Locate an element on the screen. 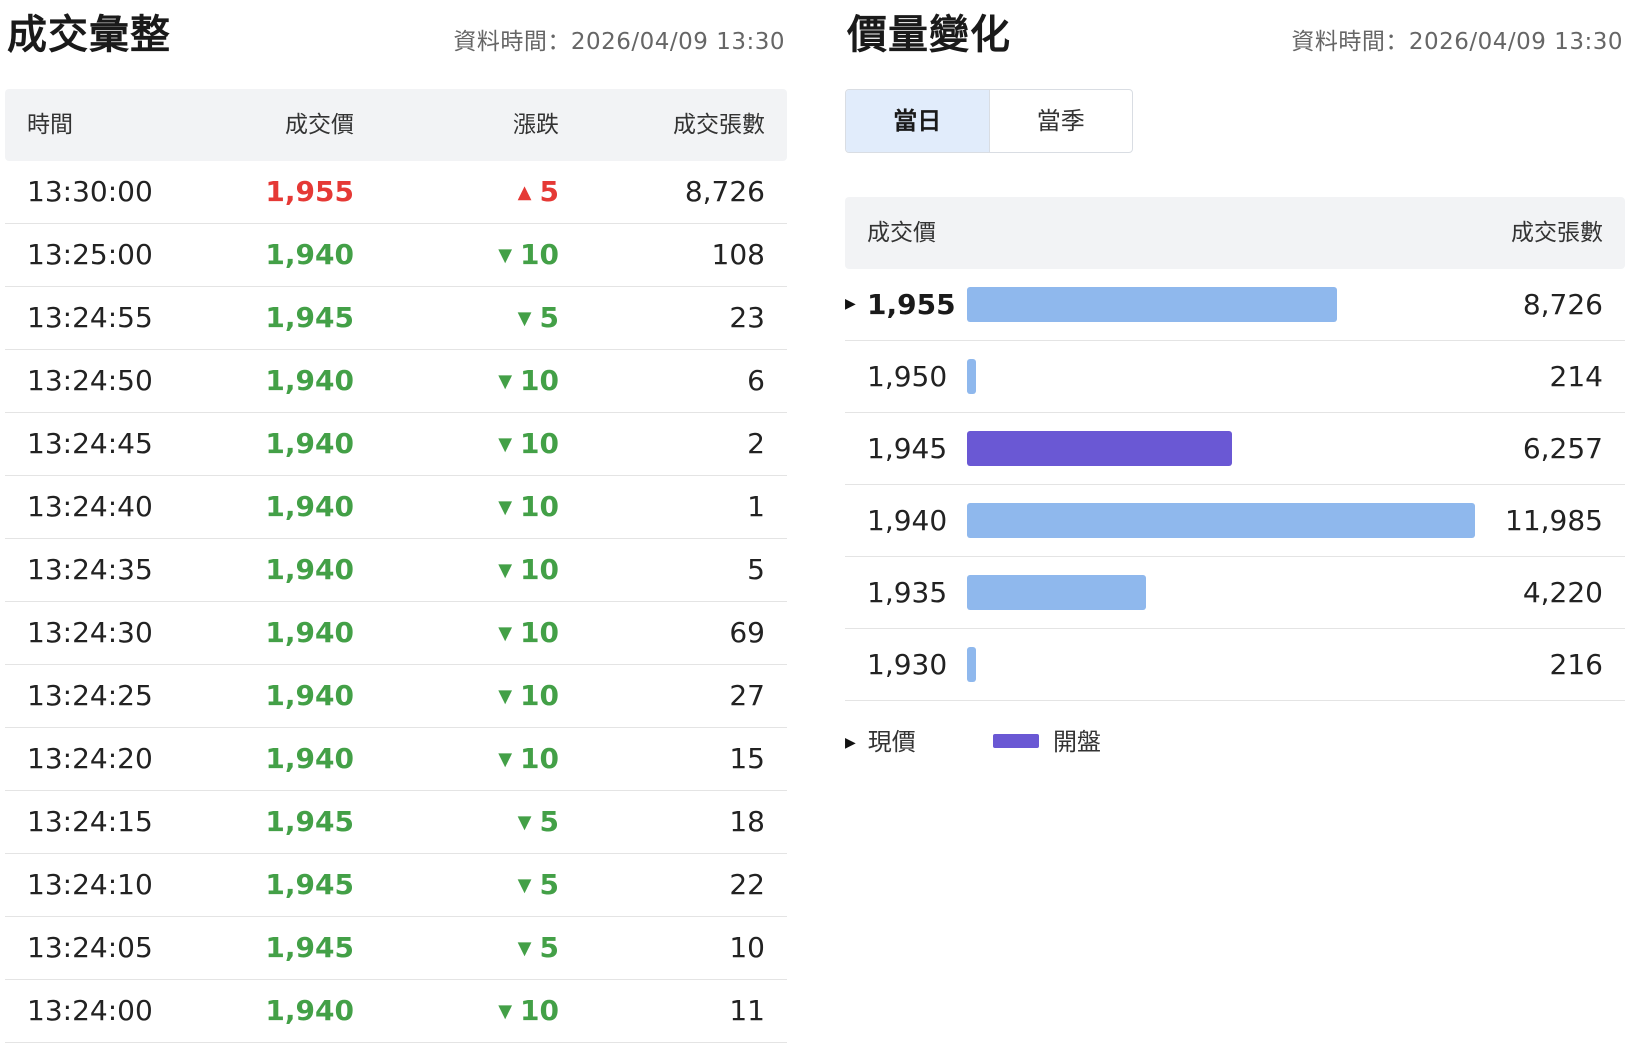 Image resolution: width=1630 pixels, height=1043 pixels. price-volume-title: 價量變化 is located at coordinates (929, 35).